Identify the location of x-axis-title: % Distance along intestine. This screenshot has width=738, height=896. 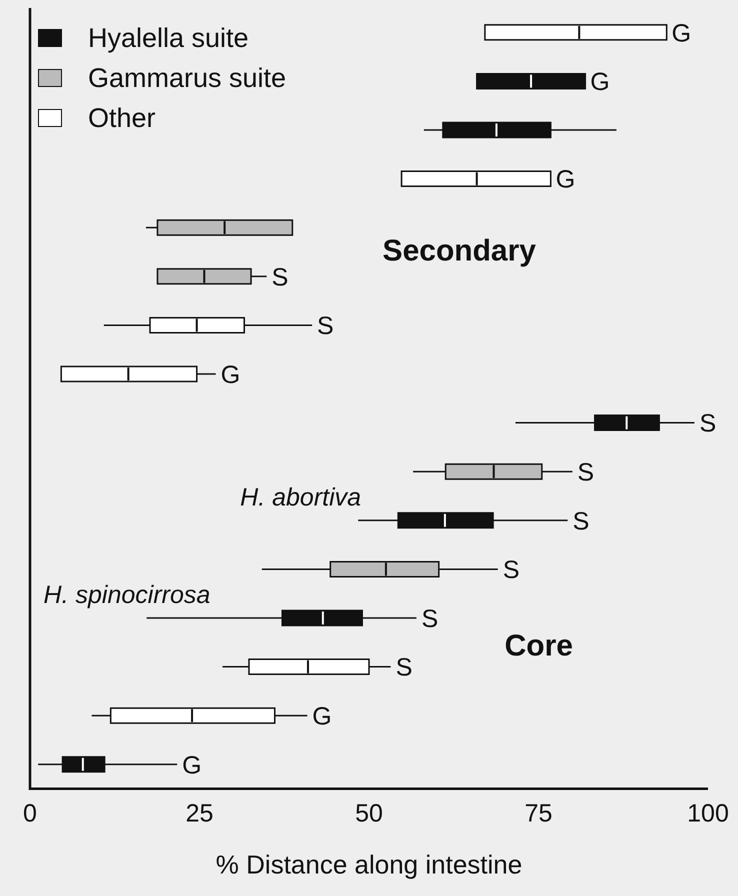
(369, 865).